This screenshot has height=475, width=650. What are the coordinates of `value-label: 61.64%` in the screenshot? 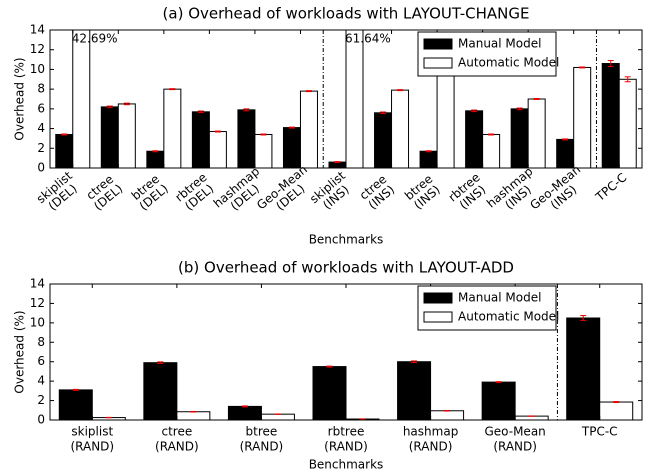 It's located at (368, 39).